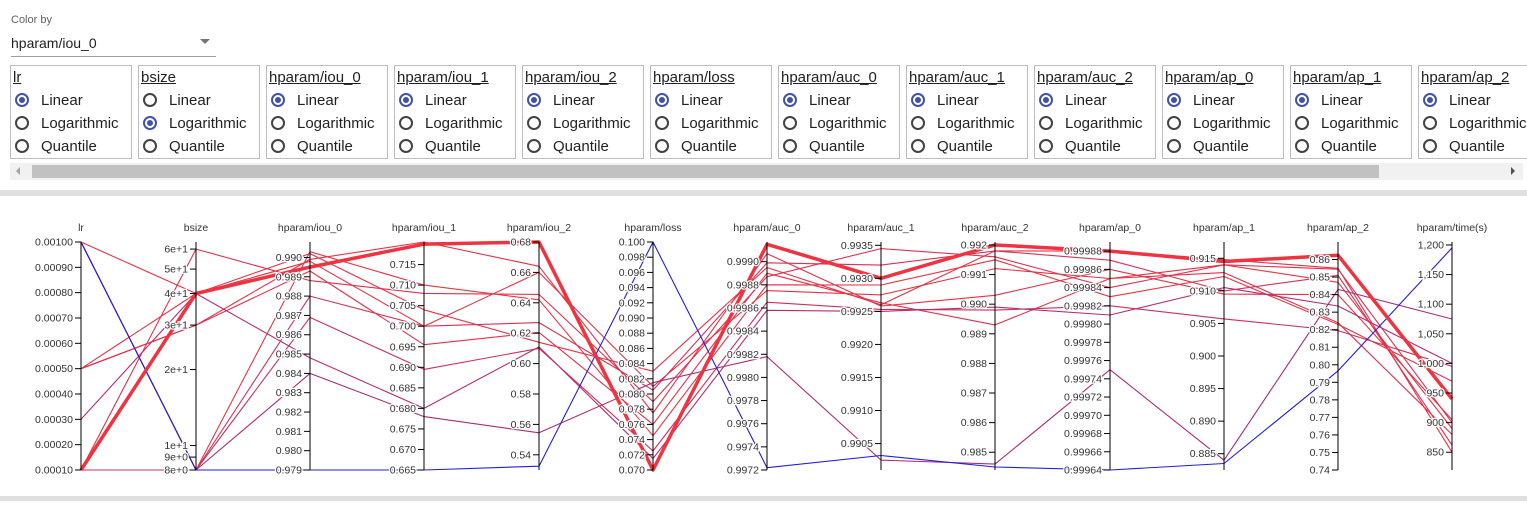 The height and width of the screenshot is (513, 1527). I want to click on scale-panel-title: hparam/iou_0, so click(315, 77).